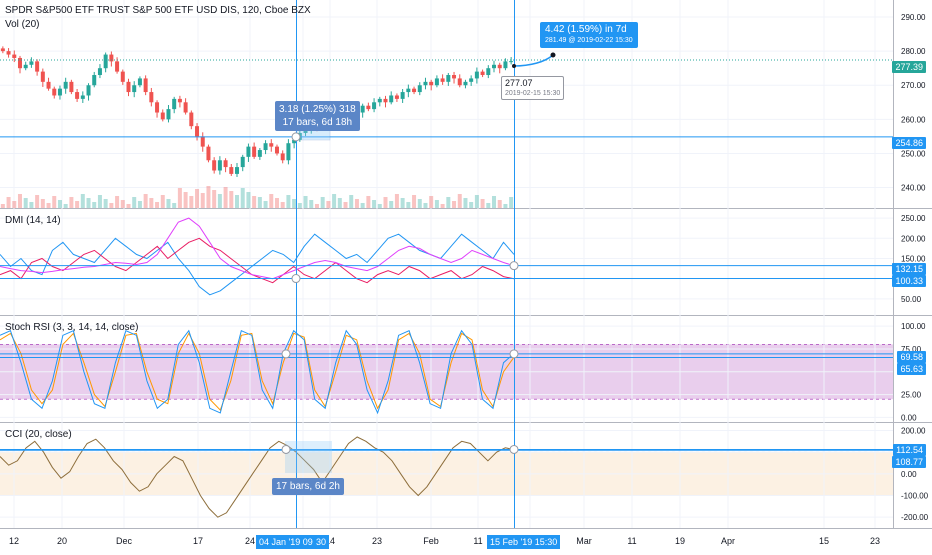  I want to click on y-tick-label: 25.00, so click(911, 395).